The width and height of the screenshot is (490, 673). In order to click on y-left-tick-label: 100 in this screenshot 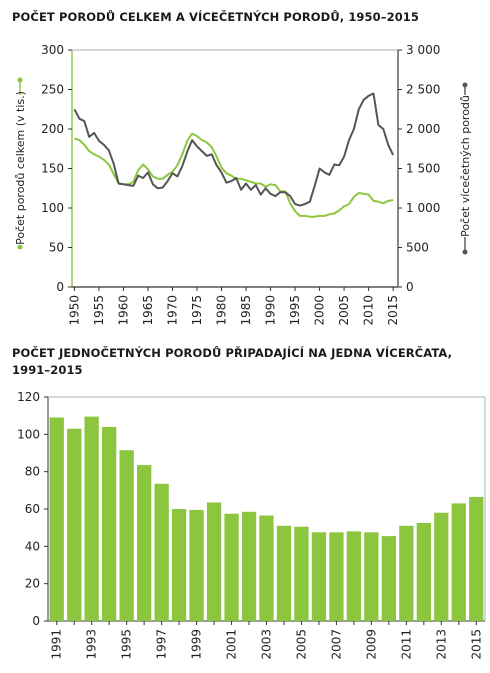, I will do `click(52, 208)`.